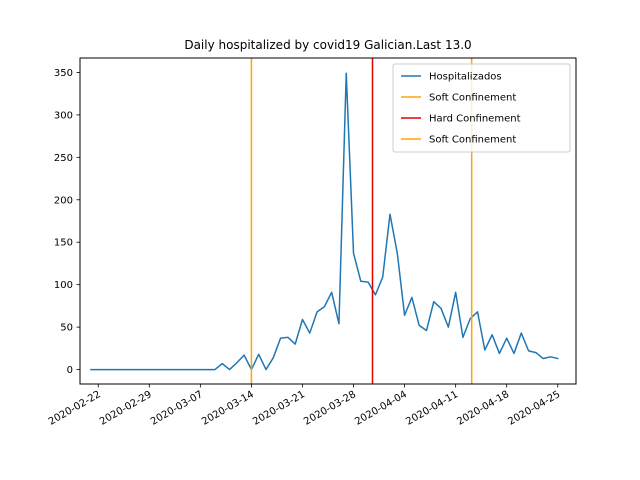 The image size is (640, 480). I want to click on legend-label: Hospitalizados, so click(465, 77).